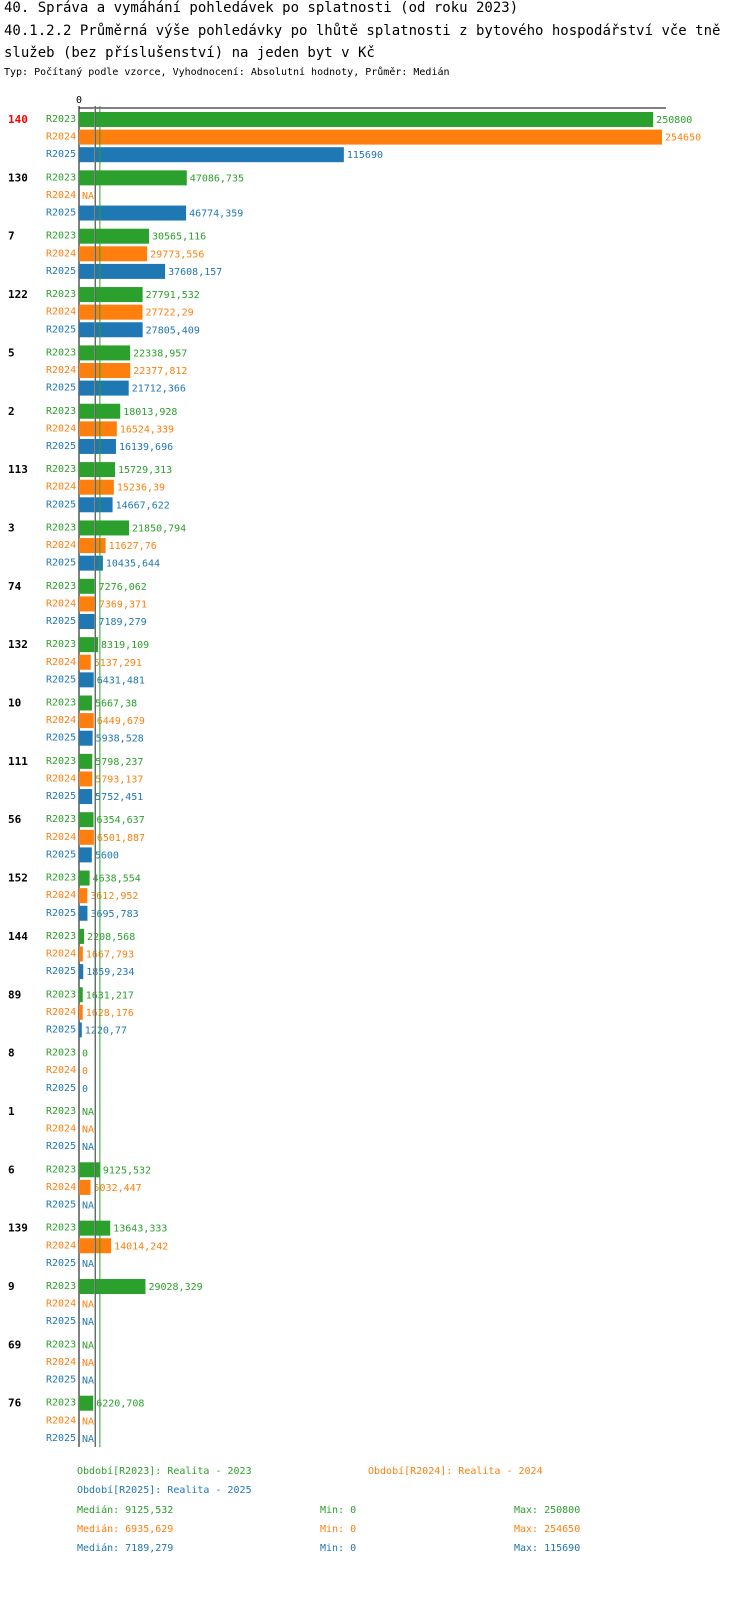  I want to click on value-label: 18013,928, so click(150, 412).